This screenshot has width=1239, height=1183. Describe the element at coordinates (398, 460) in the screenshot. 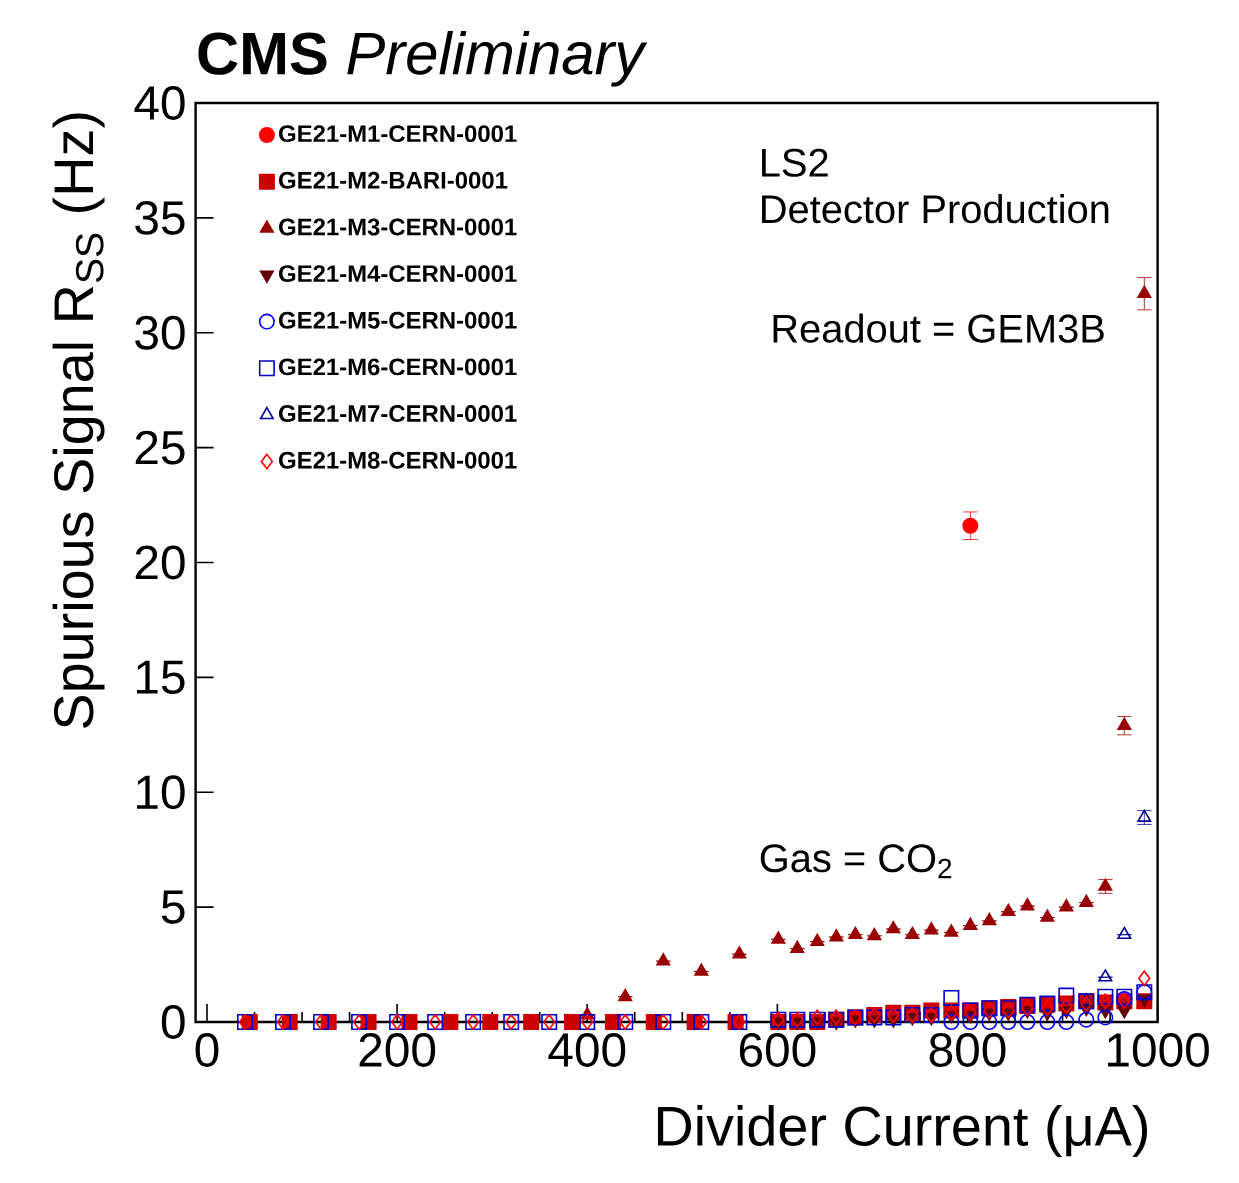

I see `legend-label: GE21-M8-CERN-0001` at that location.